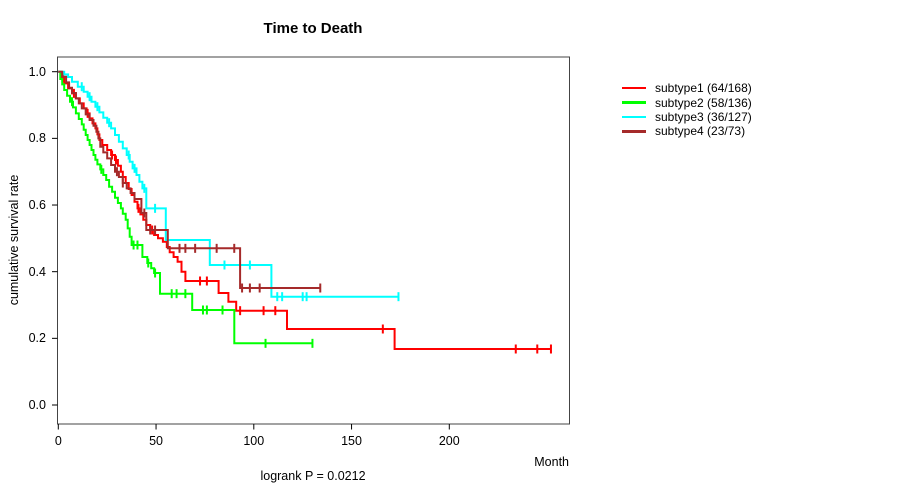  Describe the element at coordinates (156, 441) in the screenshot. I see `x-tick-label: 50` at that location.